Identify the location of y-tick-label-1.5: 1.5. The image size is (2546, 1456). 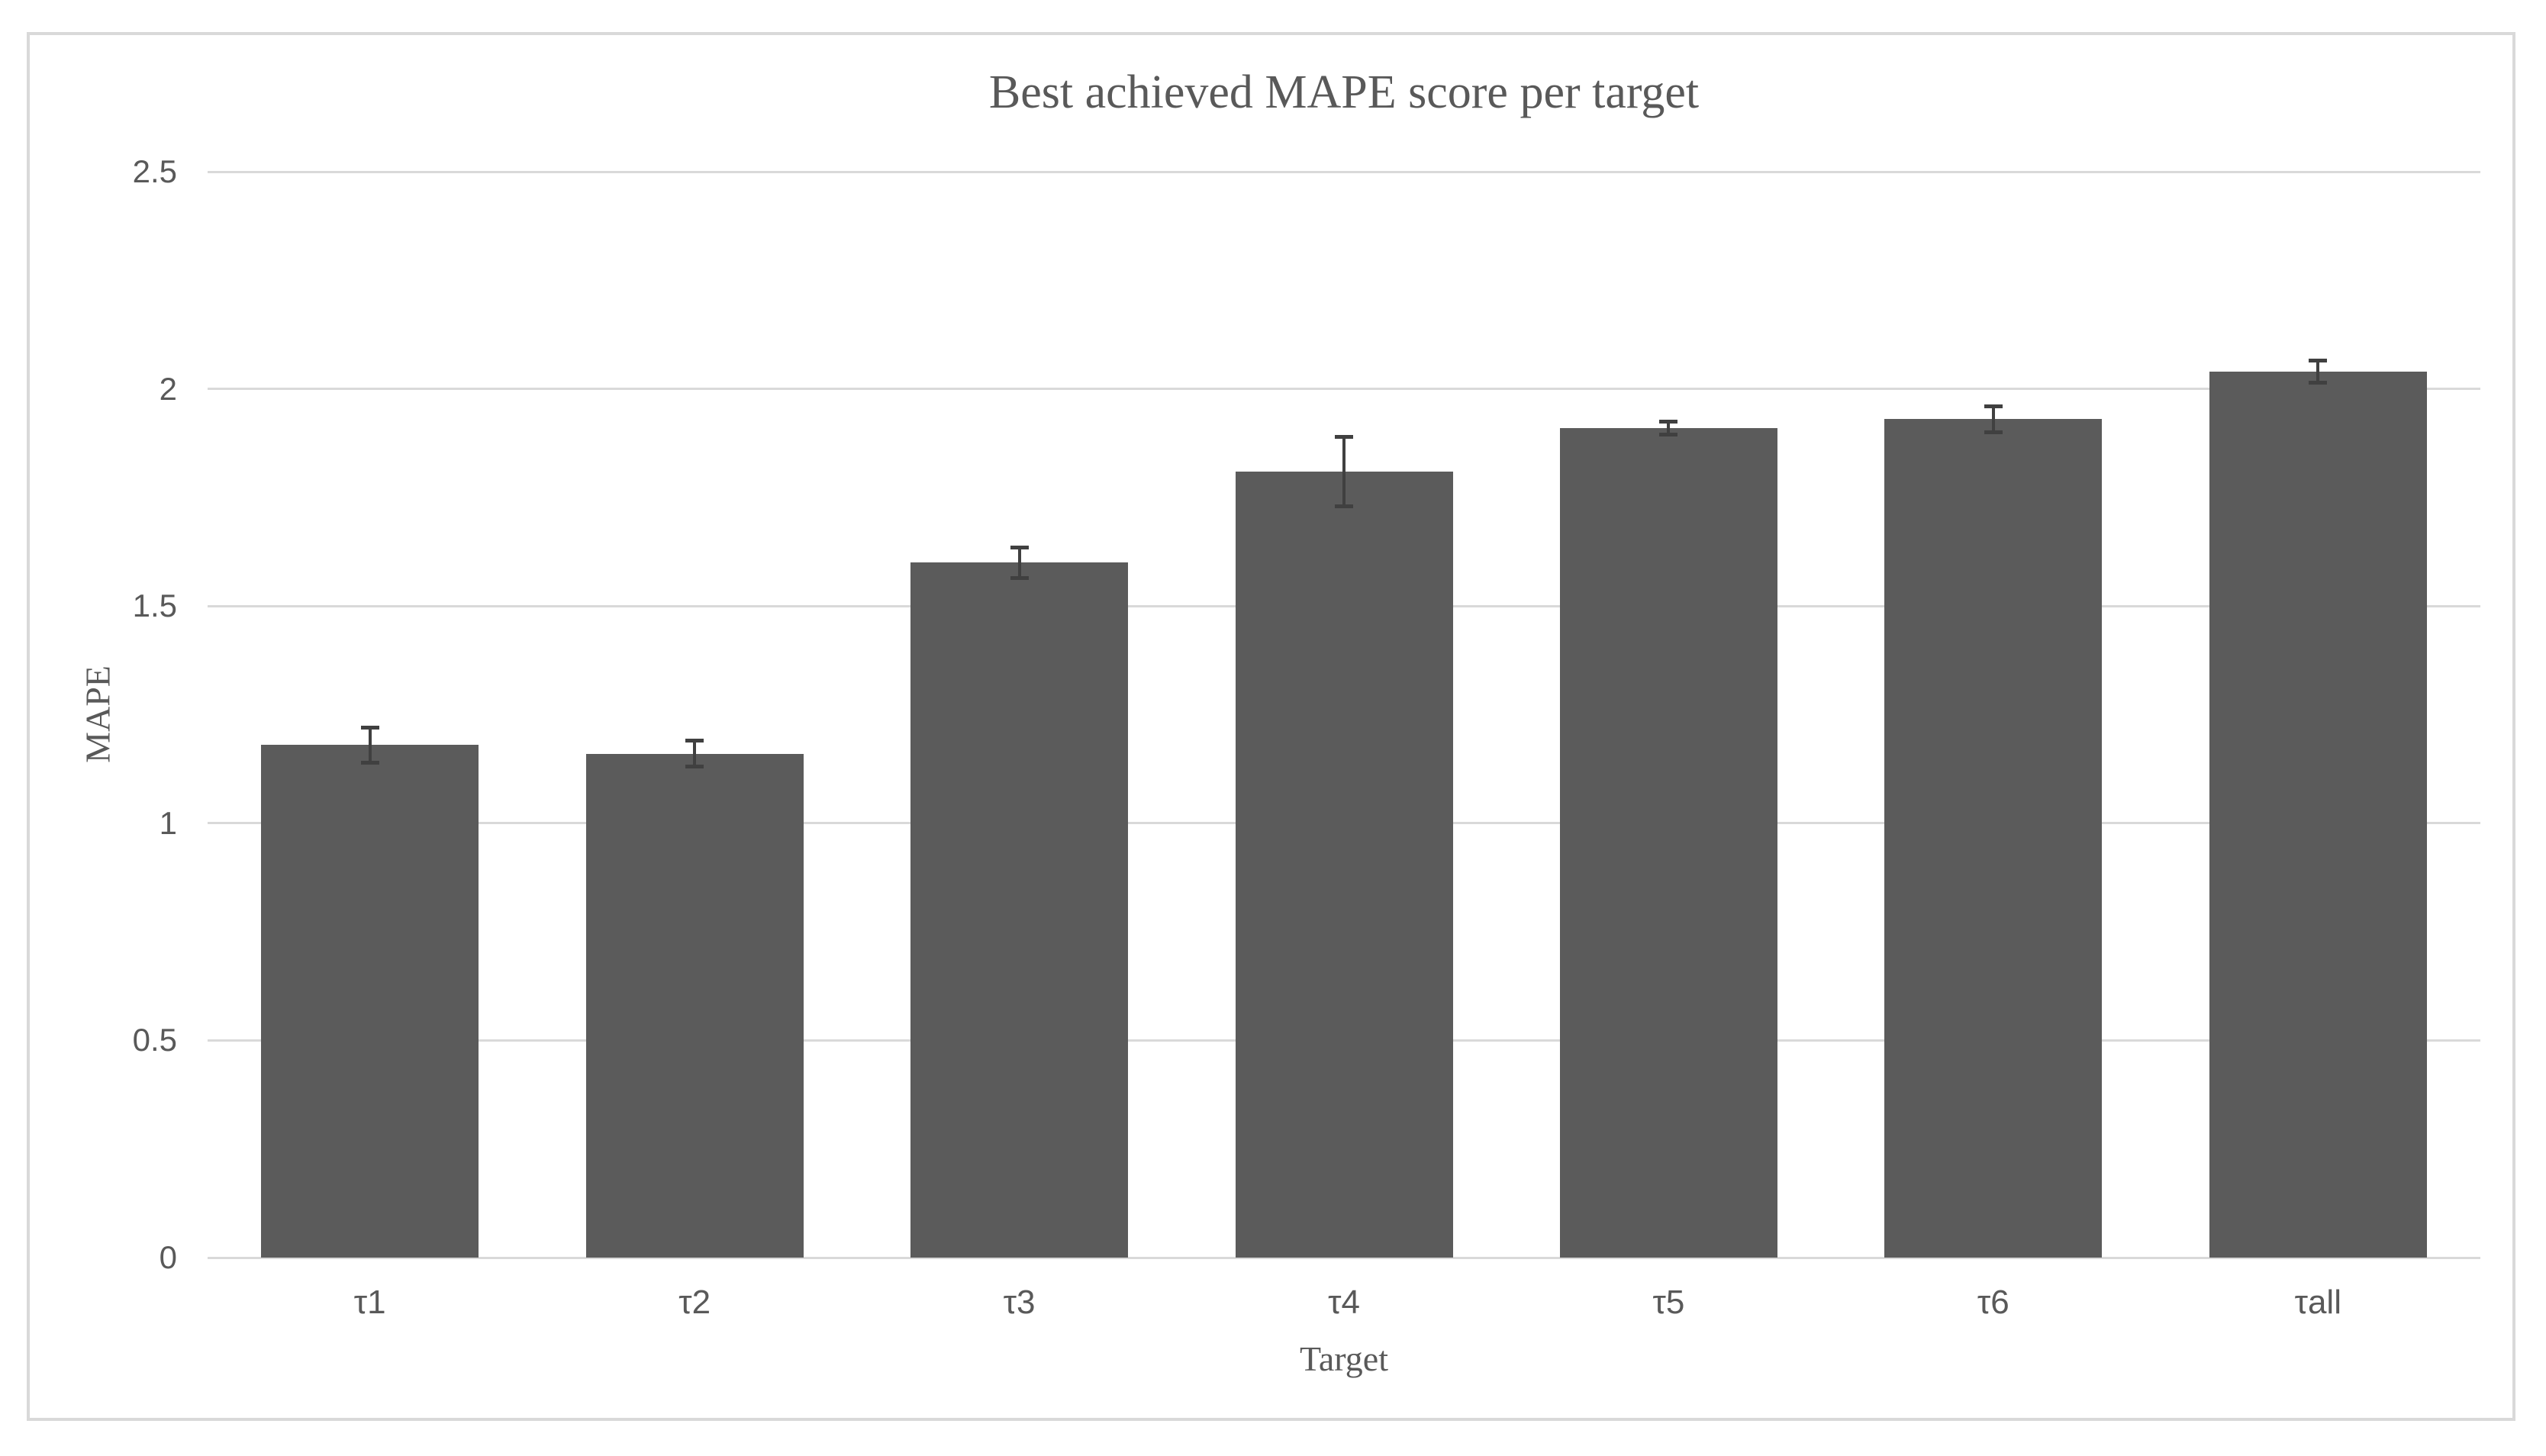
(154, 606).